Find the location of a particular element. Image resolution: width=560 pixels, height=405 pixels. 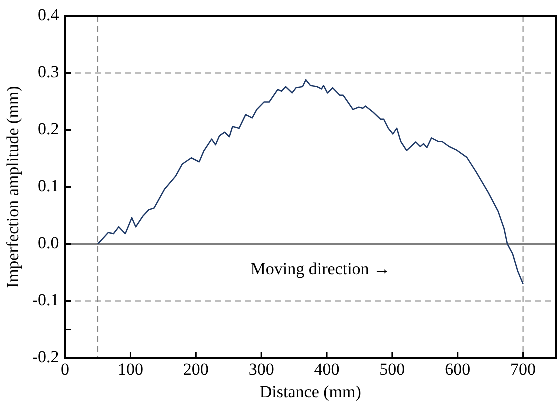

y-tick-label: 0.1 is located at coordinates (49, 186).